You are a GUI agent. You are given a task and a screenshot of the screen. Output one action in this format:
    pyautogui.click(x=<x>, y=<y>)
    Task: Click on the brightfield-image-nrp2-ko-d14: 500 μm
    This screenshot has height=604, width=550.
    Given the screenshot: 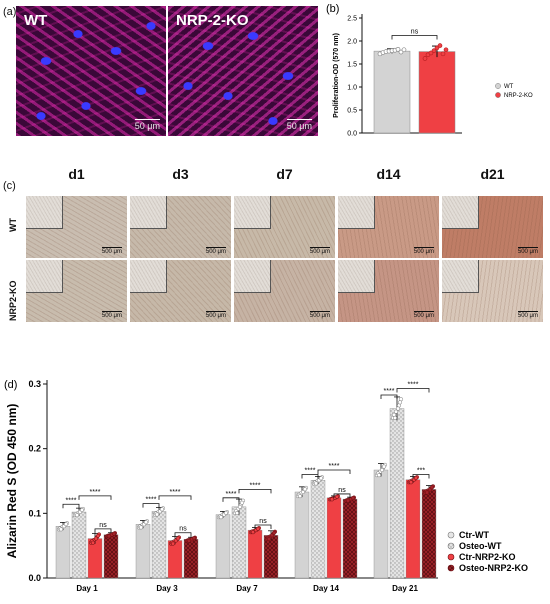 What is the action you would take?
    pyautogui.click(x=388, y=291)
    